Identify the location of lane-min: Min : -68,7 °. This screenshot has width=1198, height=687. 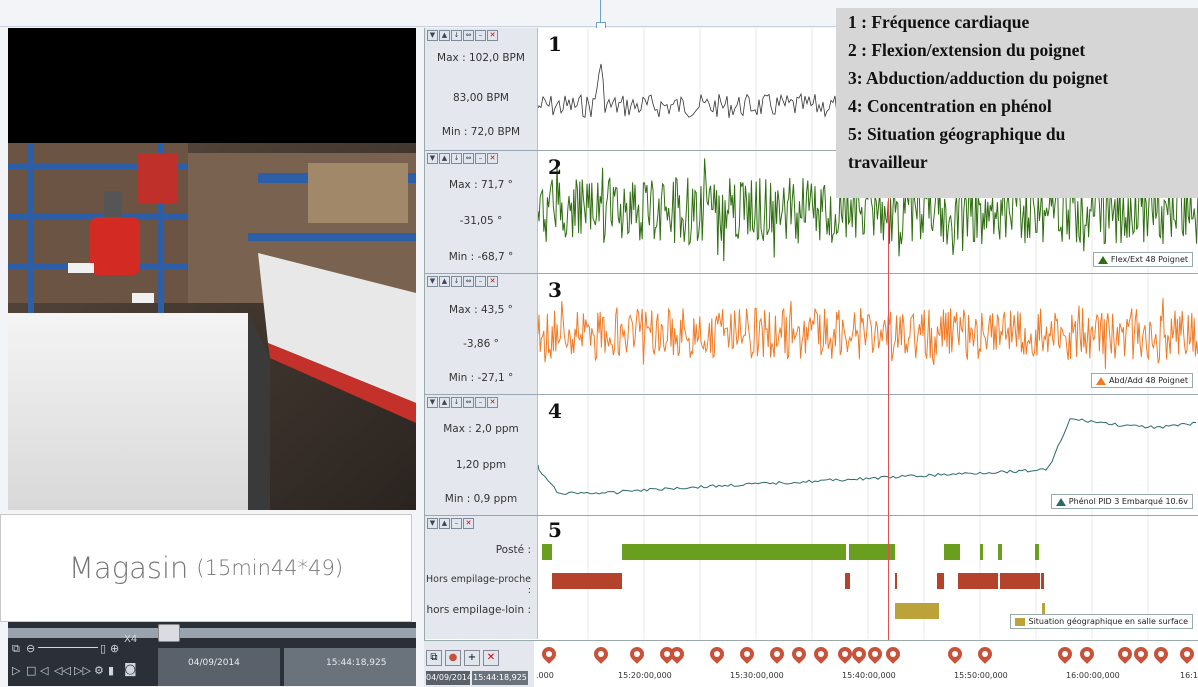
(481, 257).